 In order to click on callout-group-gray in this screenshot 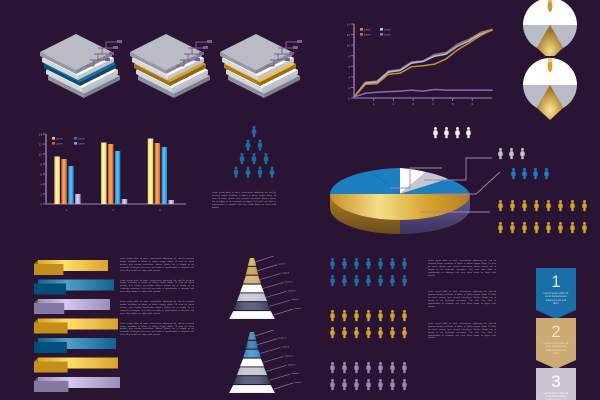, I will do `click(517, 159)`.